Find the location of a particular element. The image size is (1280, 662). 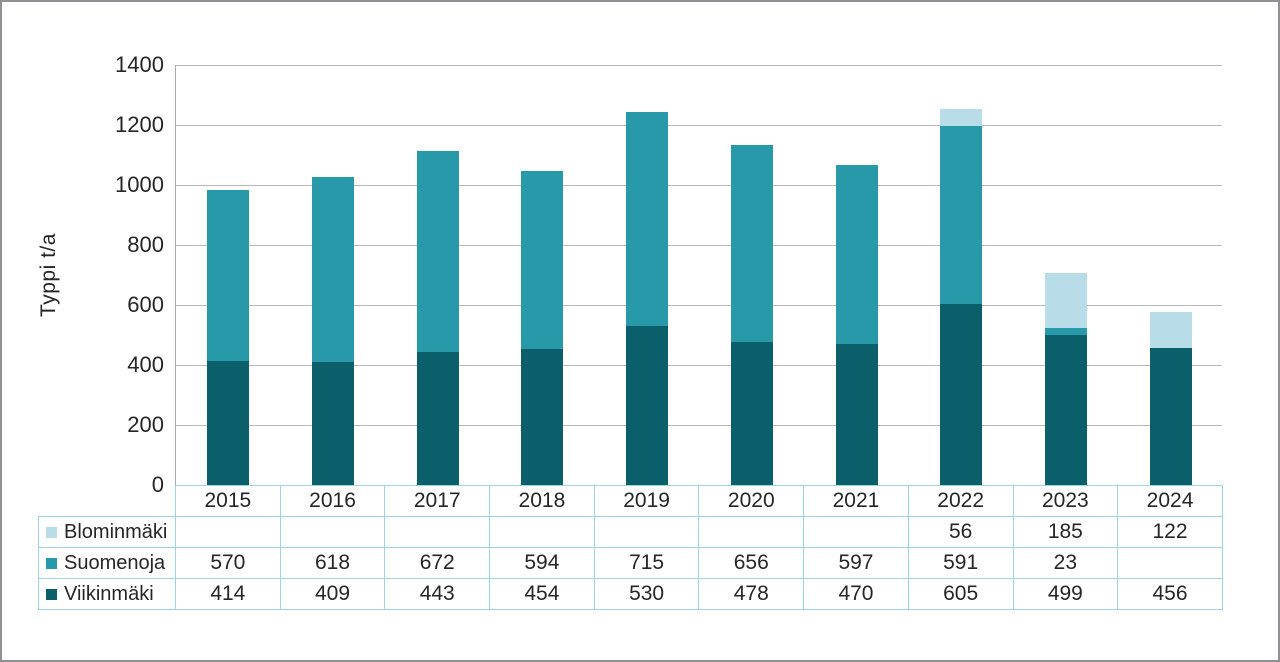

year-header-2016: 2016 is located at coordinates (332, 501).